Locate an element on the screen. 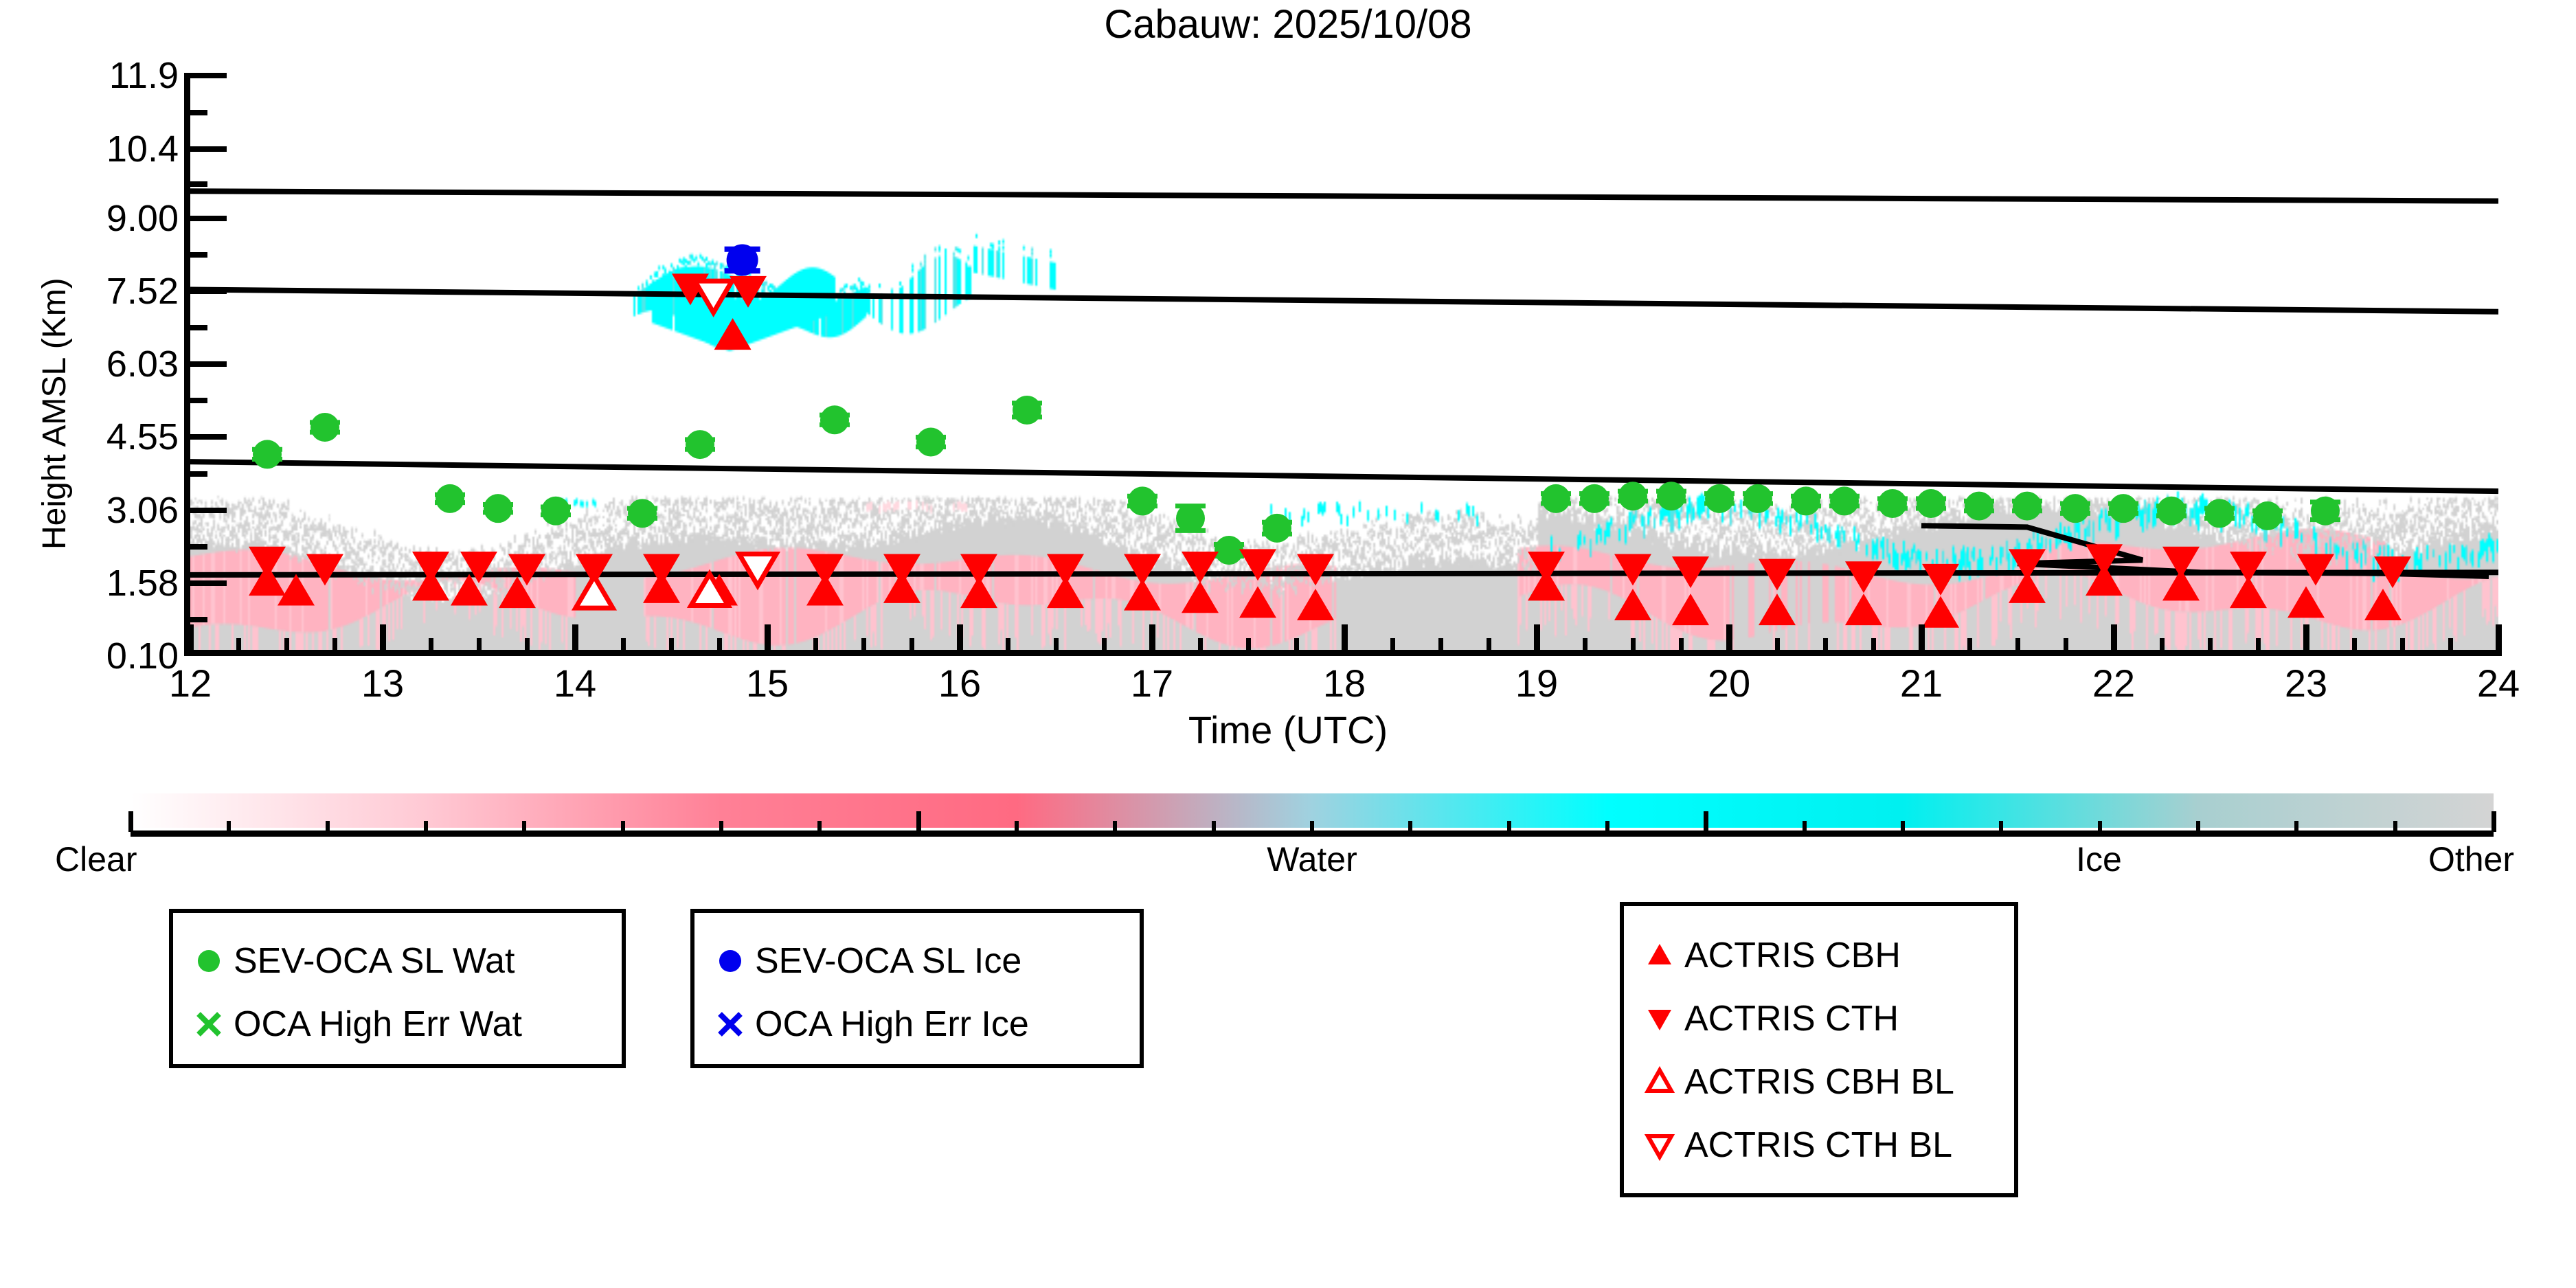 The height and width of the screenshot is (1288, 2576). legend-entry: ACTRIS CBH is located at coordinates (1819, 955).